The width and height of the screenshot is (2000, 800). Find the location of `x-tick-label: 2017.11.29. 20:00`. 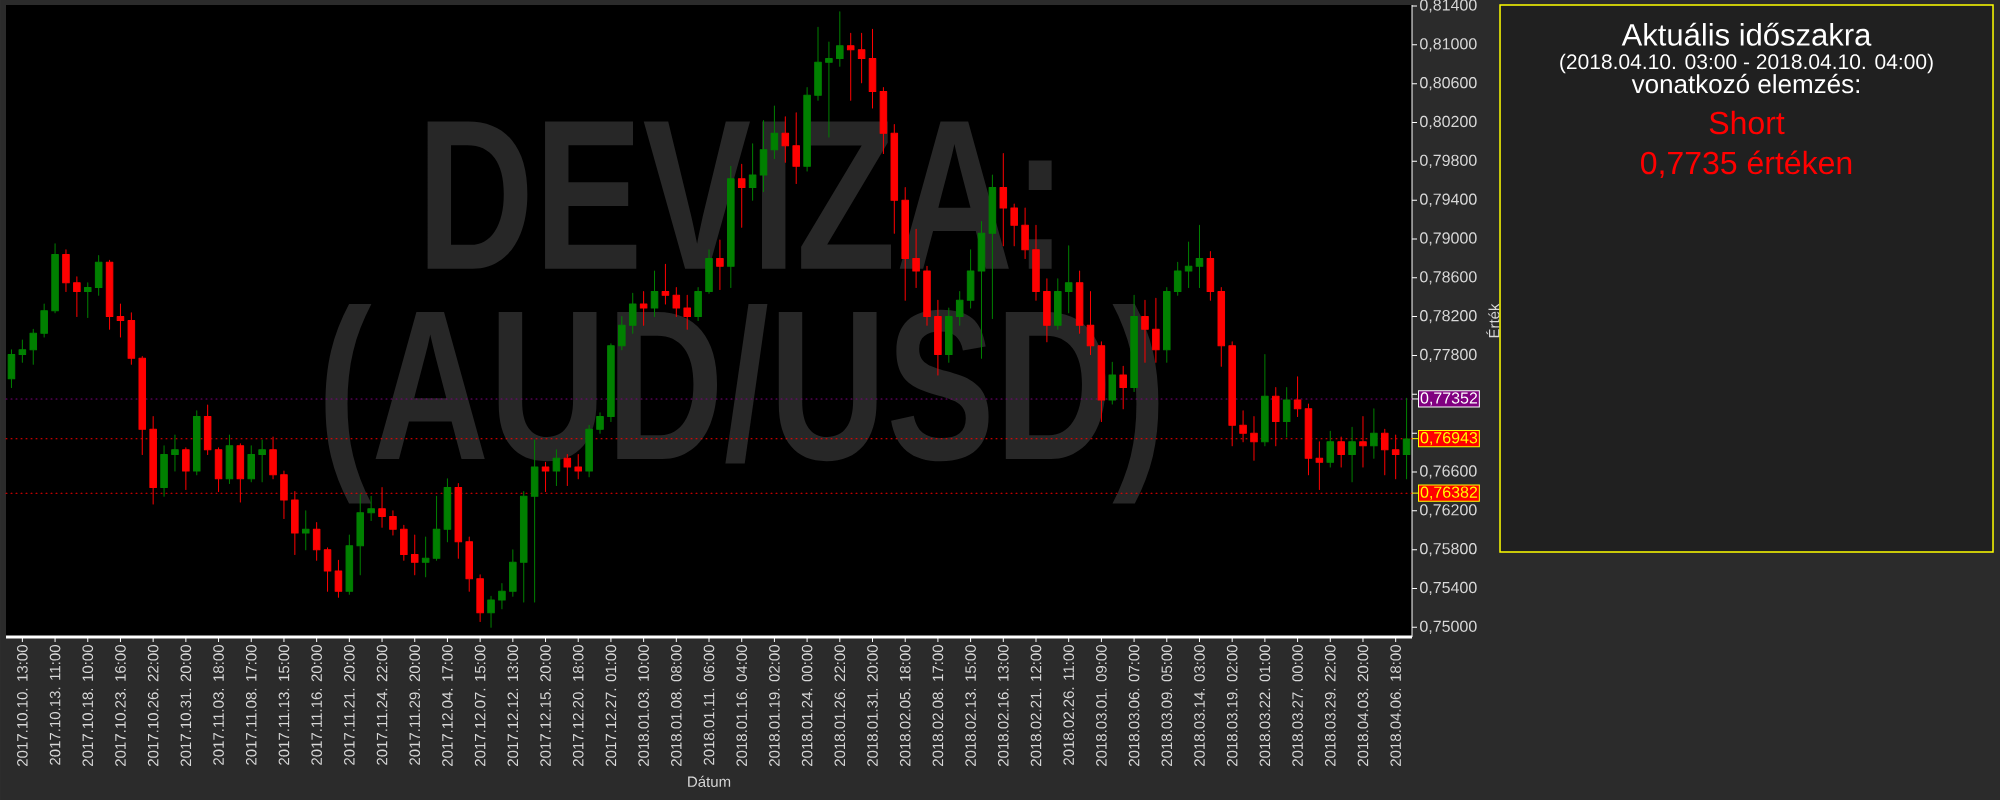

x-tick-label: 2017.11.29. 20:00 is located at coordinates (415, 705).